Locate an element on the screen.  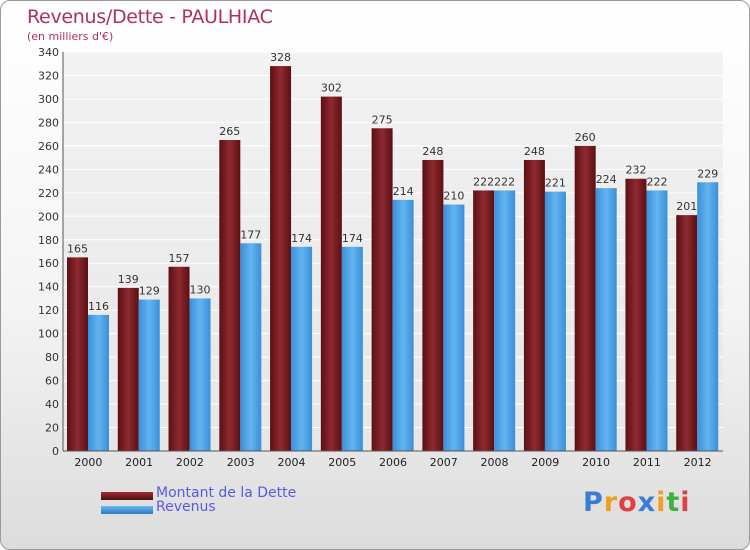
y-tick-label: 200 is located at coordinates (48, 216).